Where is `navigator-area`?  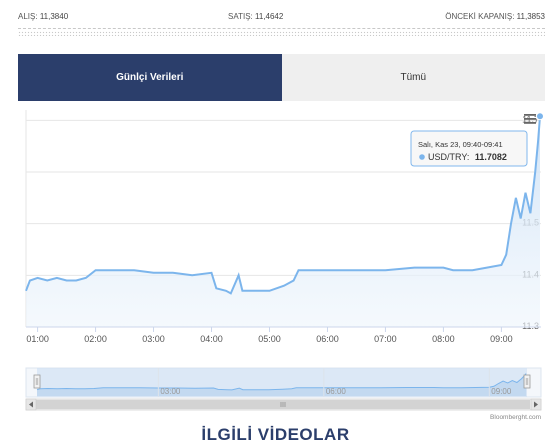
navigator-area is located at coordinates (282, 384).